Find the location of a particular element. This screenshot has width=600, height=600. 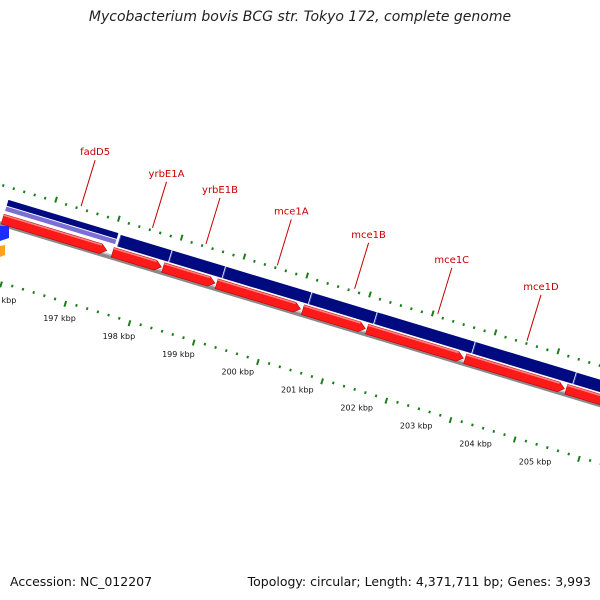

gene-label: mce1D is located at coordinates (541, 287).